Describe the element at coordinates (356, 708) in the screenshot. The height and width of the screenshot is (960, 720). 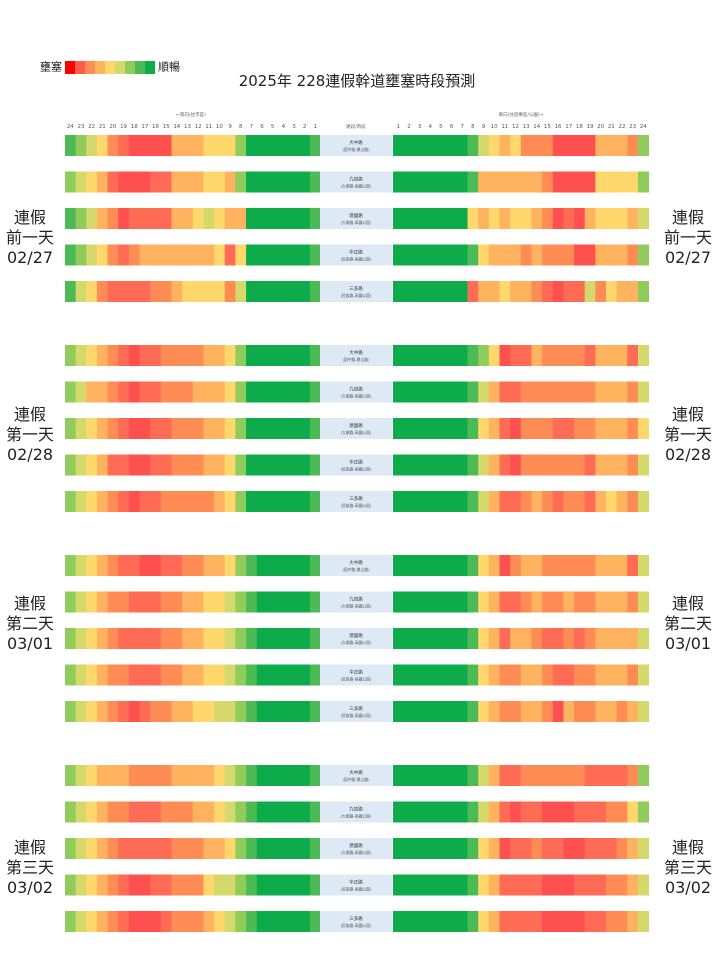
I see `road-name: 三多路` at that location.